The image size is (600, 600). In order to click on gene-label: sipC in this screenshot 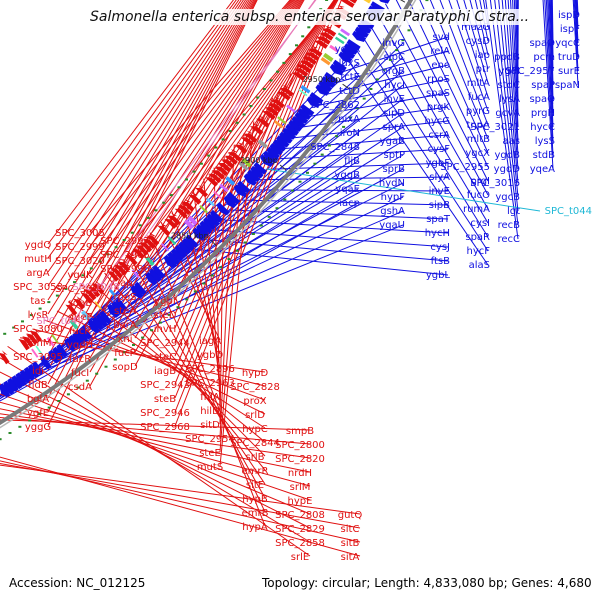, I will do `click(394, 57)`.